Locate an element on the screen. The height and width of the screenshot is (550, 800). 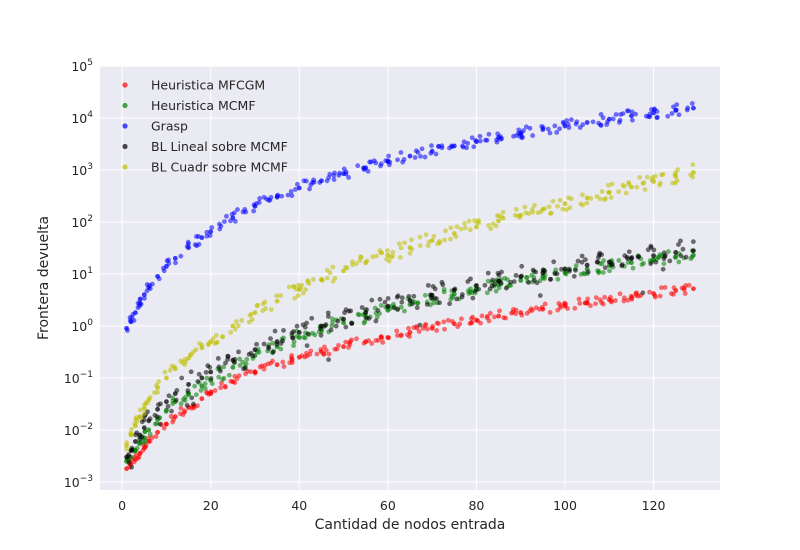
legend-marker is located at coordinates (125, 126).